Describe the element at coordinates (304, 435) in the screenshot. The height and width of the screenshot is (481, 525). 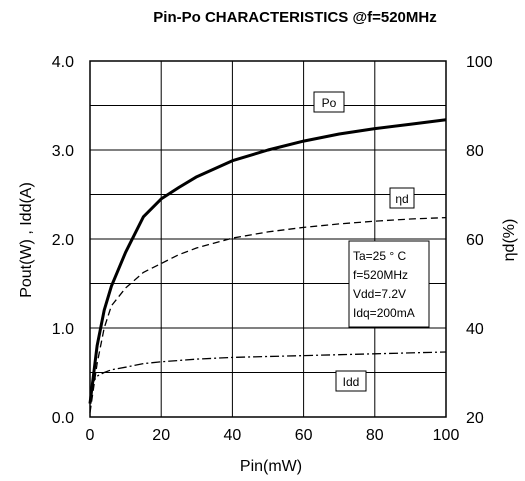
I see `x-tick-label: 60` at that location.